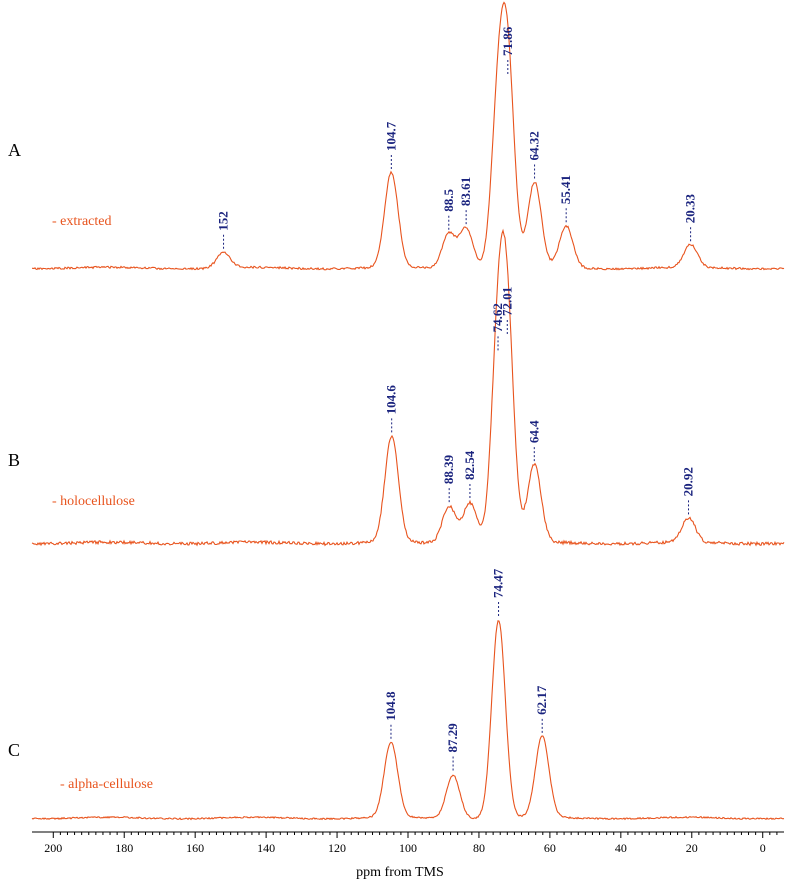 The width and height of the screenshot is (792, 888). I want to click on panel-letter-b: B, so click(14, 460).